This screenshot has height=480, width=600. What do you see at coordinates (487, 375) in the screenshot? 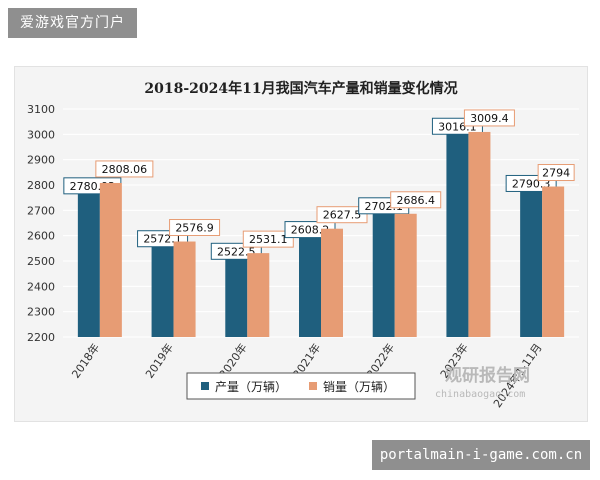
I see `watermark-name: 观研报告网` at bounding box center [487, 375].